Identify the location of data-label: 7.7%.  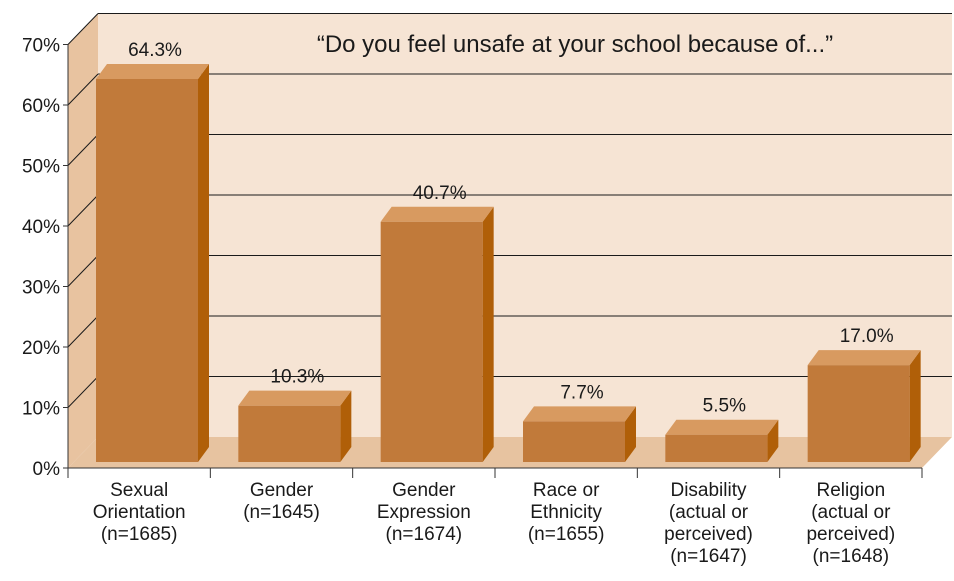
(581, 392).